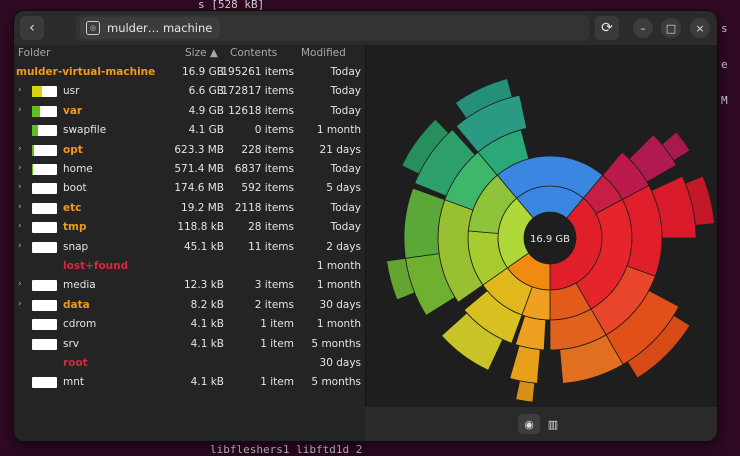  I want to click on folder-contents: 172817 items, so click(257, 91).